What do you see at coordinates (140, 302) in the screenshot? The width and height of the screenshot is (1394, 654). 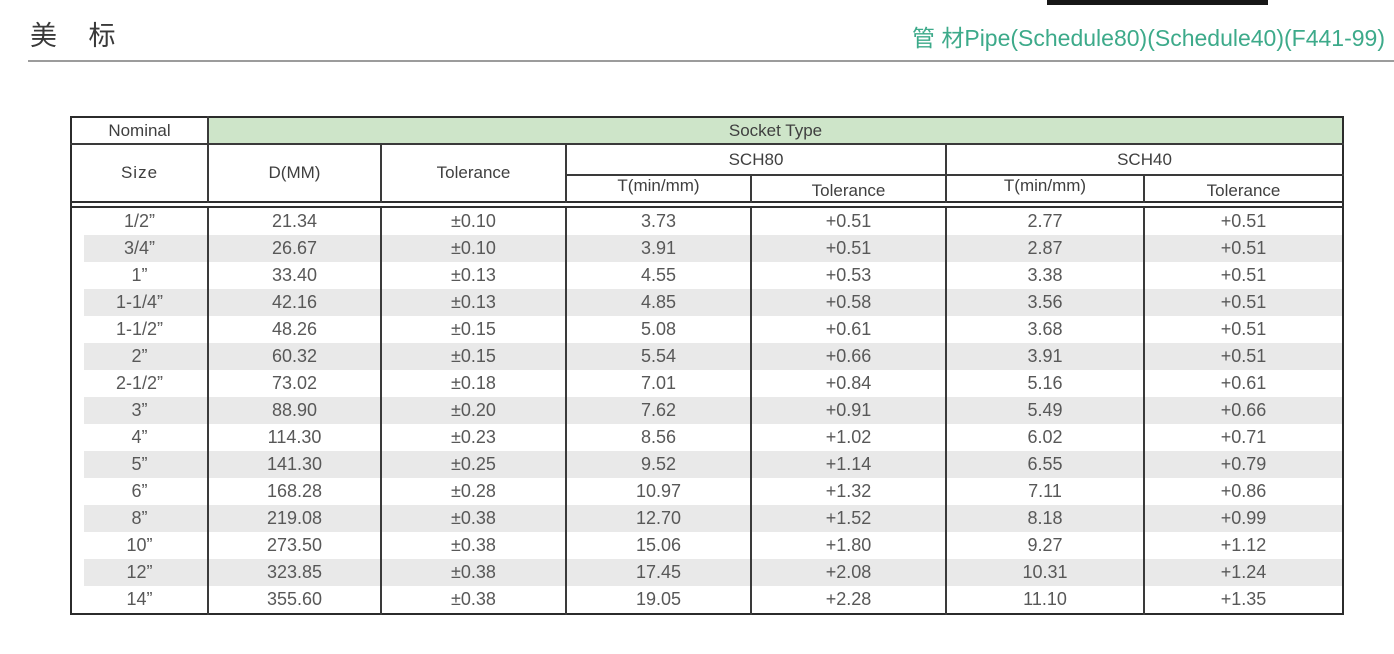 I see `nominal-size-cell: 1-1/4”` at bounding box center [140, 302].